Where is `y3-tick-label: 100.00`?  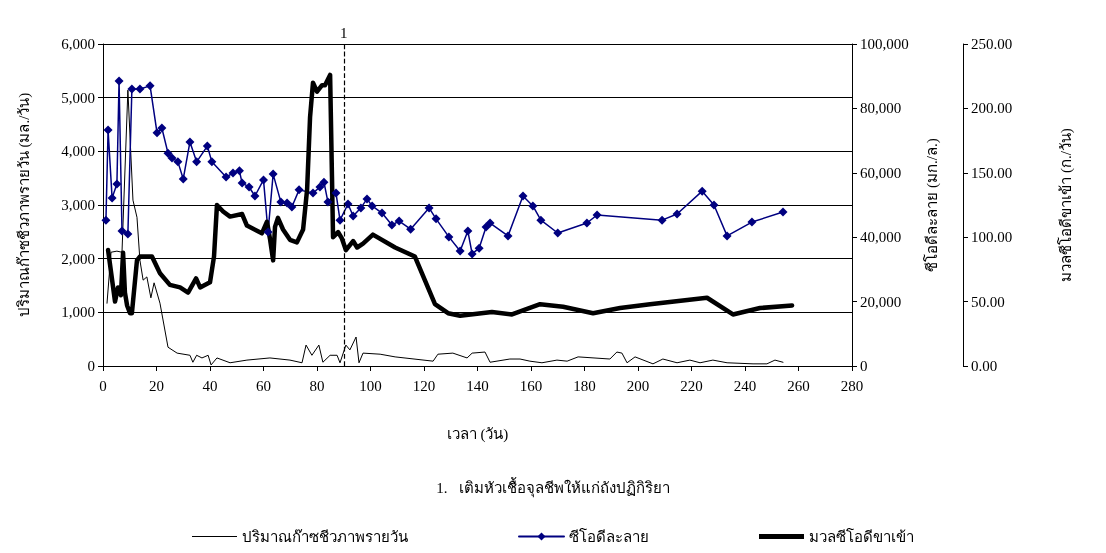 y3-tick-label: 100.00 is located at coordinates (992, 237).